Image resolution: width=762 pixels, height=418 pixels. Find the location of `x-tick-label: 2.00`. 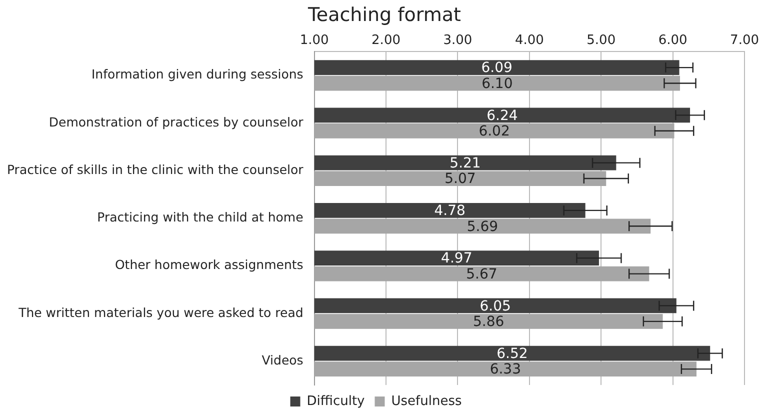

x-tick-label: 2.00 is located at coordinates (386, 40).